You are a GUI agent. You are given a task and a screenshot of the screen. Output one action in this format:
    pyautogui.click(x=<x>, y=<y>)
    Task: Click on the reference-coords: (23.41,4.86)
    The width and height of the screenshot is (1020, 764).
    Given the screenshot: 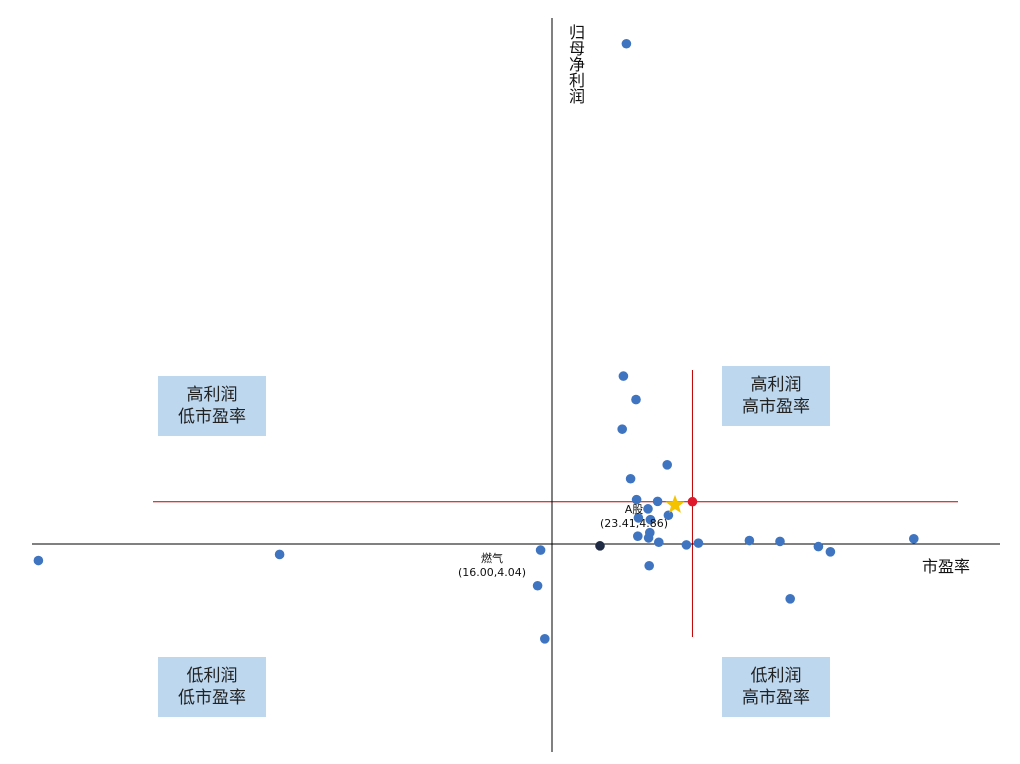 What is the action you would take?
    pyautogui.click(x=634, y=523)
    